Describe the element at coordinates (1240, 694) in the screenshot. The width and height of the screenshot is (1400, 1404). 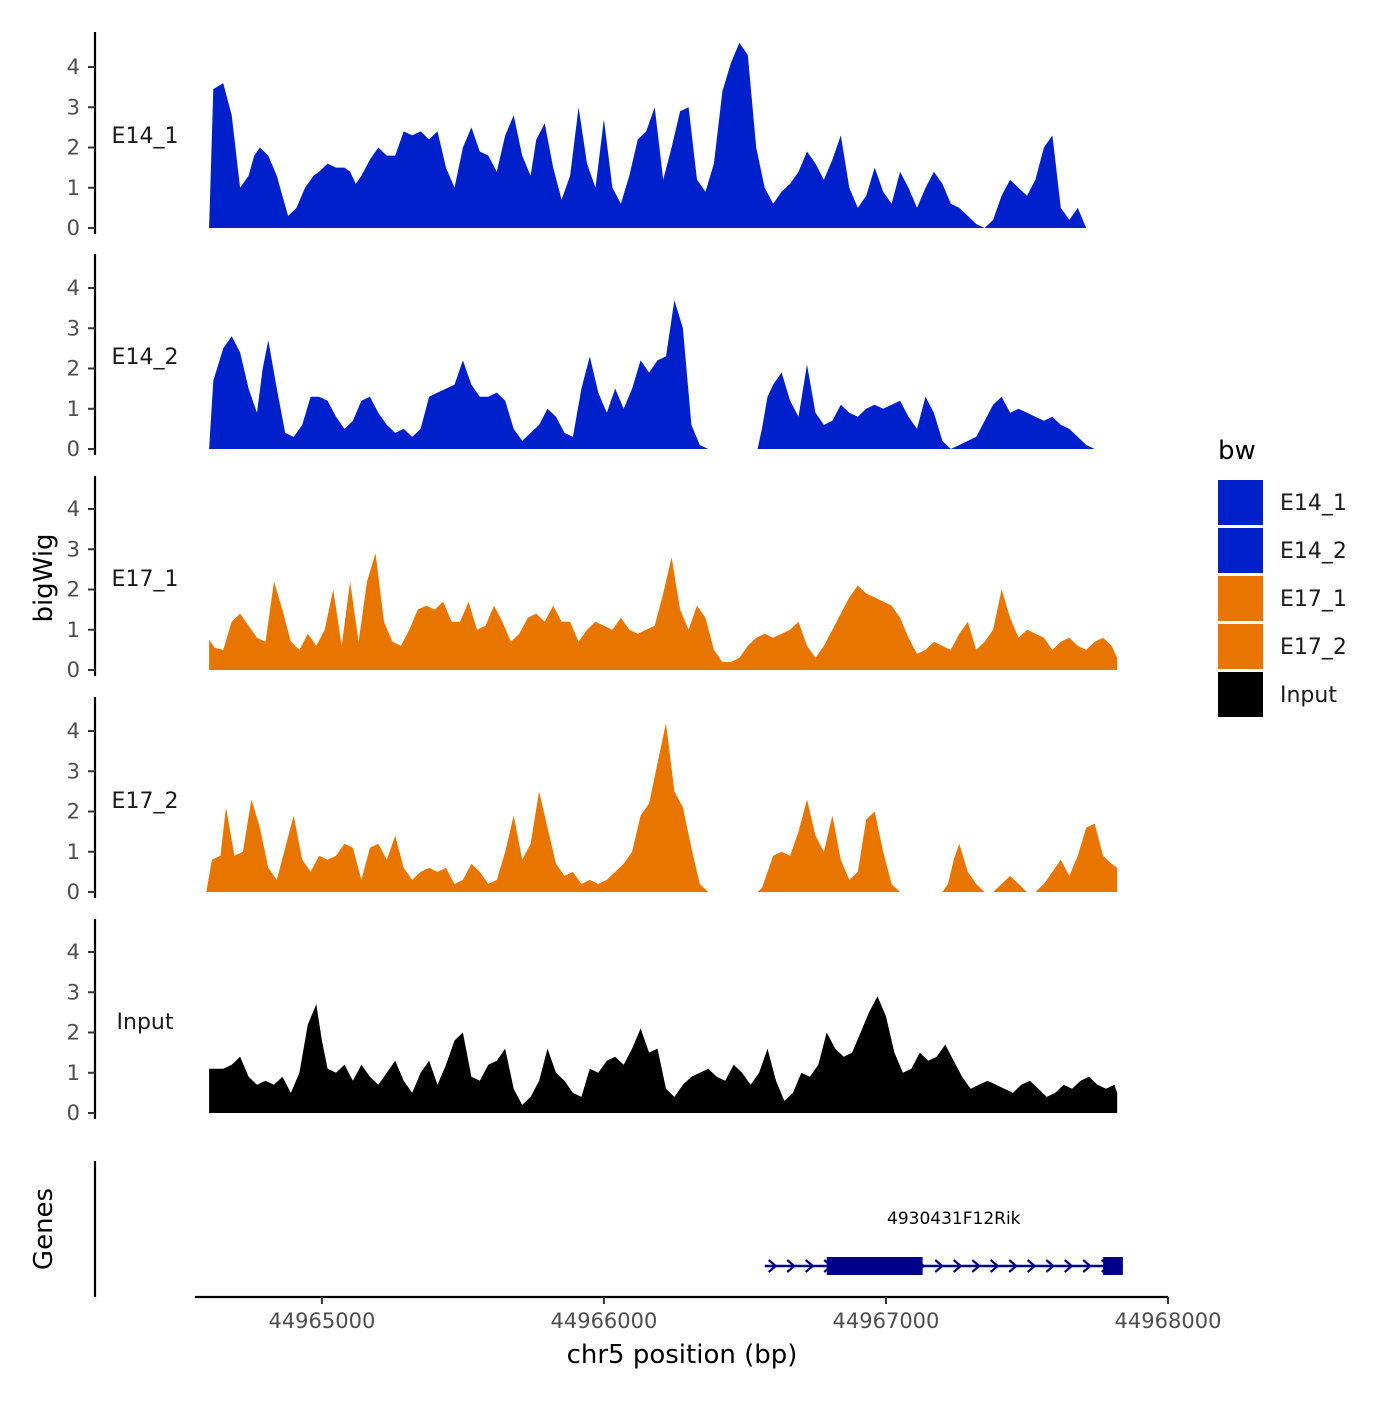
I see `legend-swatch-input` at that location.